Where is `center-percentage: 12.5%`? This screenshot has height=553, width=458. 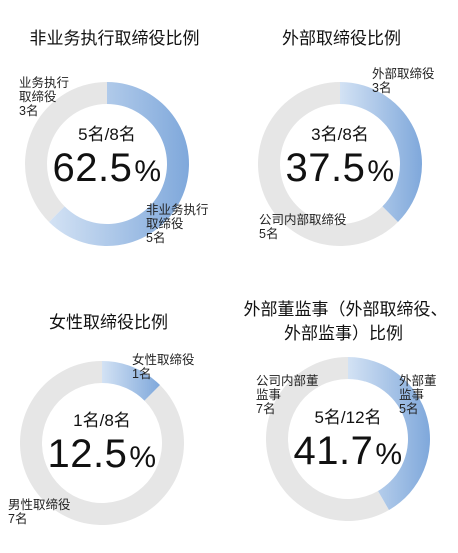 center-percentage: 12.5% is located at coordinates (102, 456).